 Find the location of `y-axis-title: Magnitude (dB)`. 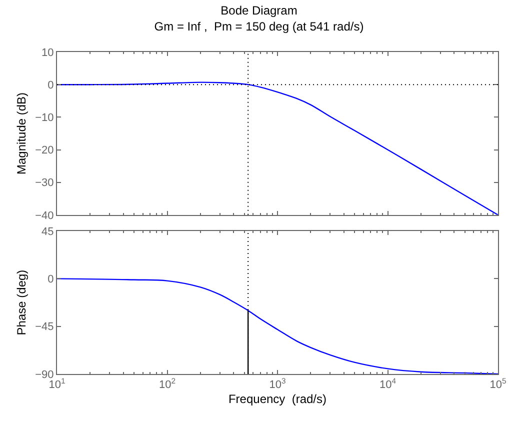

y-axis-title: Magnitude (dB) is located at coordinates (21, 133).